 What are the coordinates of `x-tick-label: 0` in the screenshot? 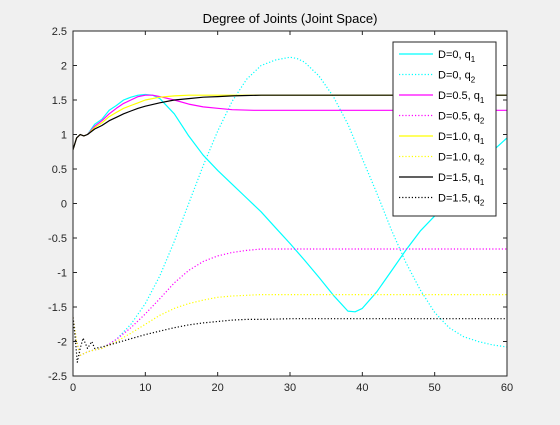 It's located at (73, 388).